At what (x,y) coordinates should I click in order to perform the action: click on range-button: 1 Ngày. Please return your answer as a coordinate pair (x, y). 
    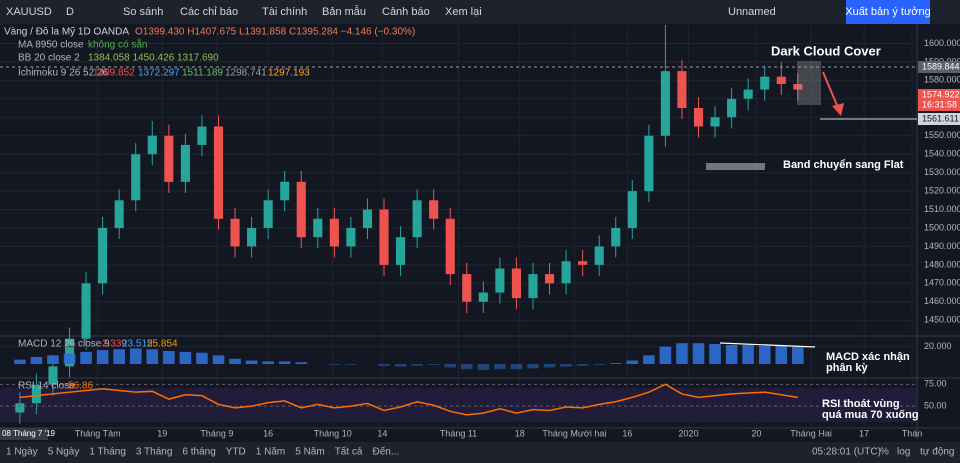
    Looking at the image, I should click on (22, 452).